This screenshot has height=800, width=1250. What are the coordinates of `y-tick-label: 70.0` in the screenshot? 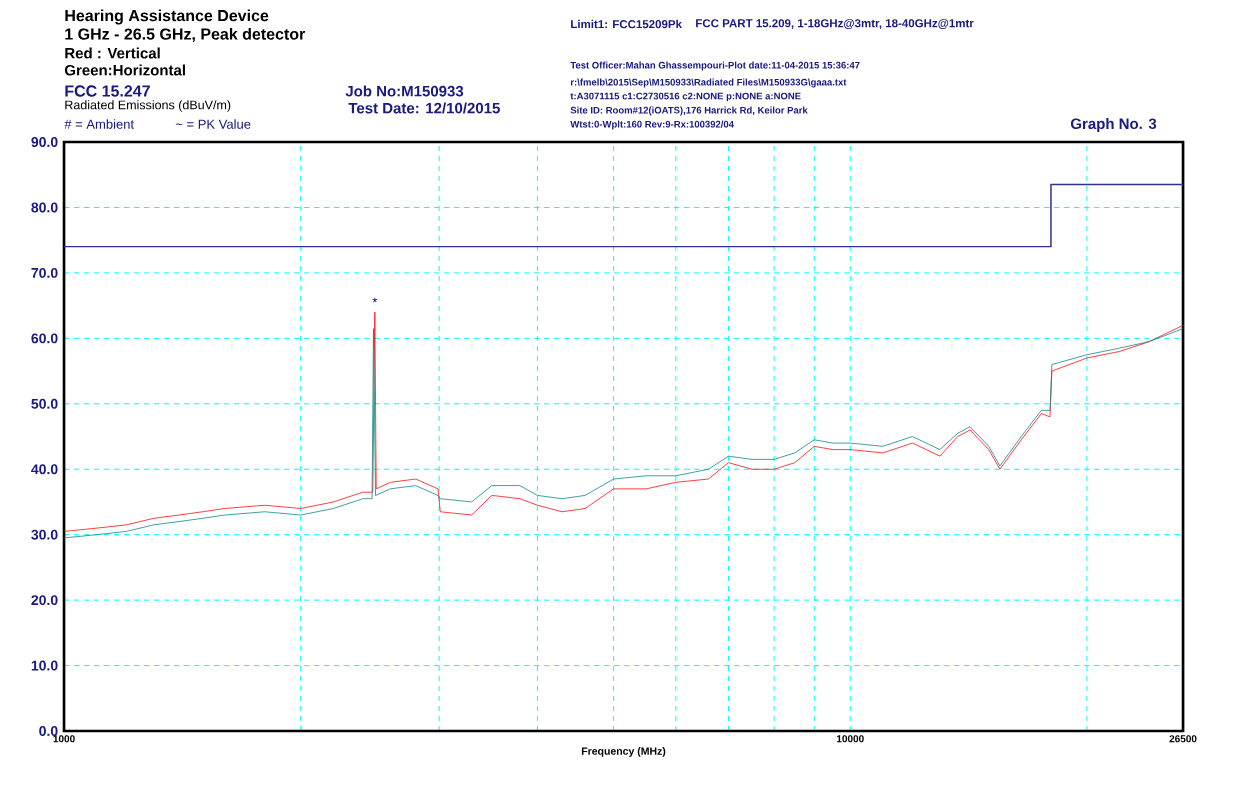 It's located at (44, 272).